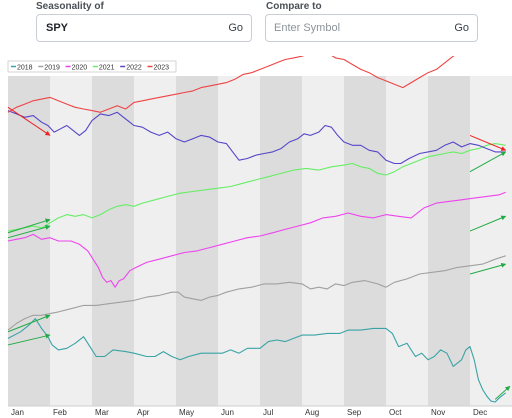 This screenshot has width=512, height=418. I want to click on month-label: May, so click(186, 412).